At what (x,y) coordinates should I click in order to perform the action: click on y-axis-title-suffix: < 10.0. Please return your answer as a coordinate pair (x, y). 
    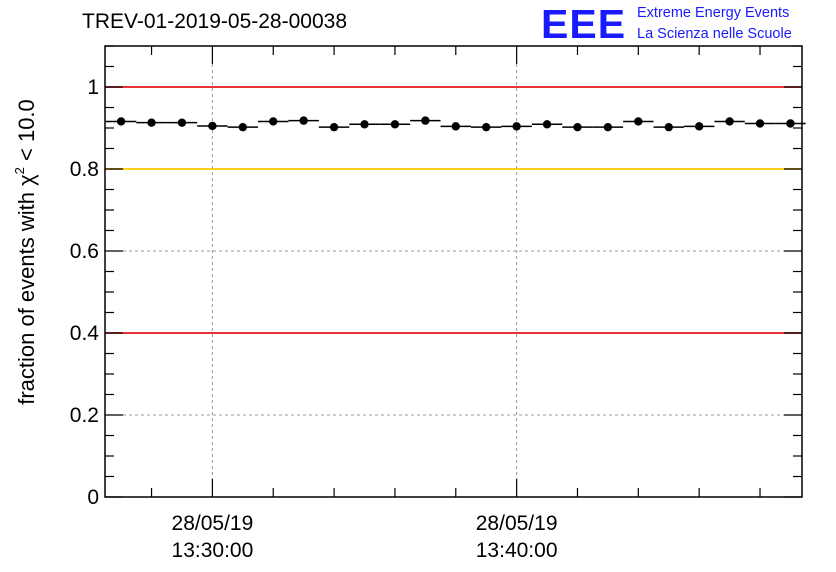
    Looking at the image, I should click on (26, 133).